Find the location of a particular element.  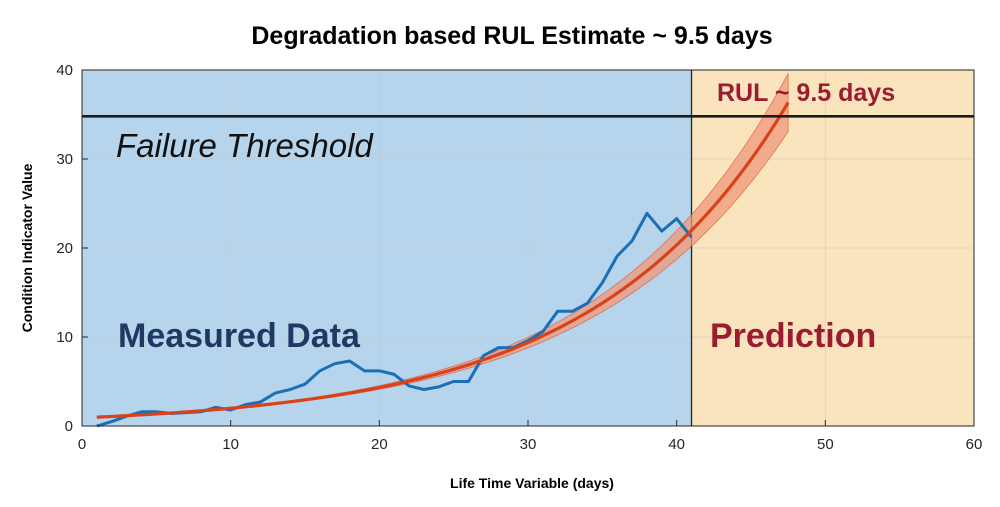

prediction-region-label: Prediction is located at coordinates (793, 336).